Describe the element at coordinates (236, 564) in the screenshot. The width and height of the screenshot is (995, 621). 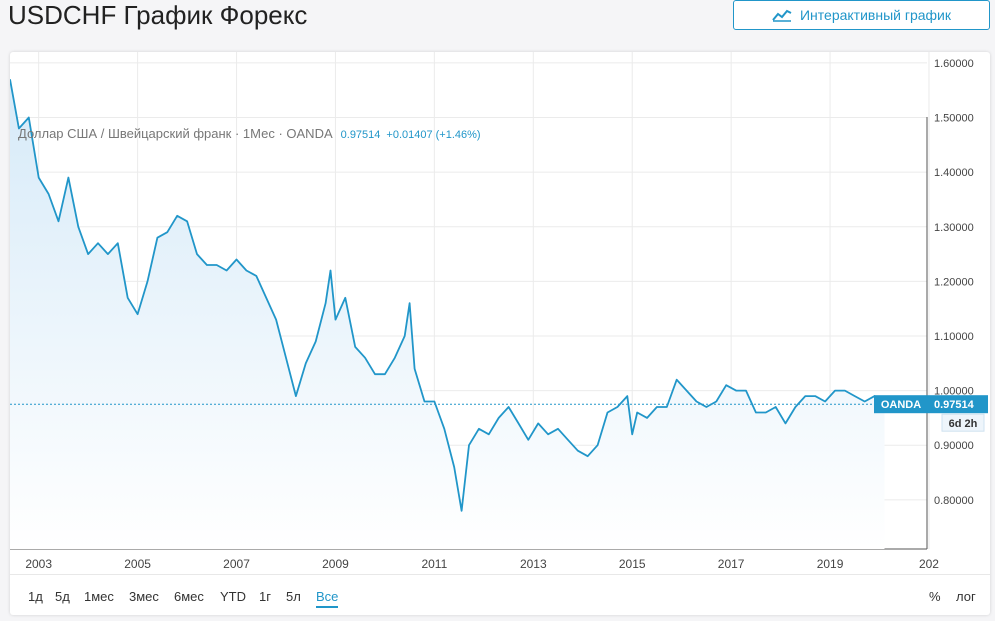
I see `x-tick-label: 2007` at that location.